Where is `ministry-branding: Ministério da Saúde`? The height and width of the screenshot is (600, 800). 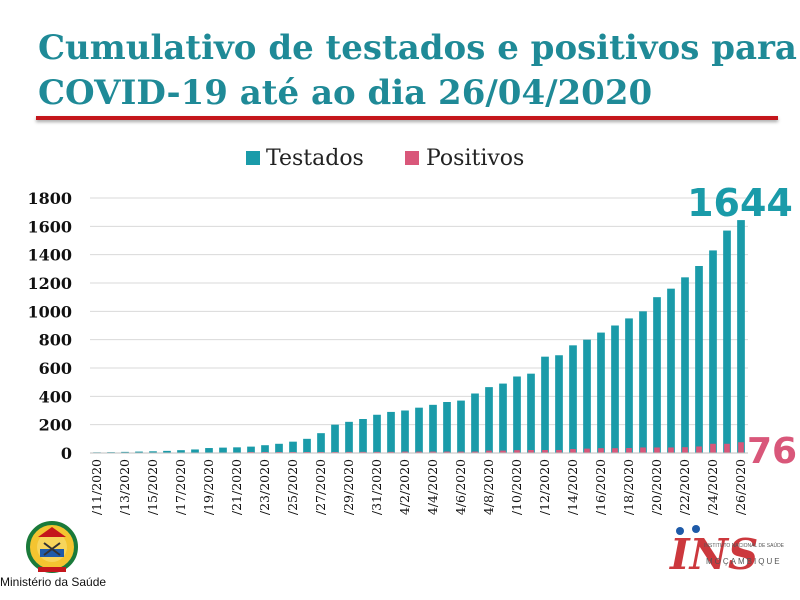
ministry-branding: Ministério da Saúde is located at coordinates (60, 557).